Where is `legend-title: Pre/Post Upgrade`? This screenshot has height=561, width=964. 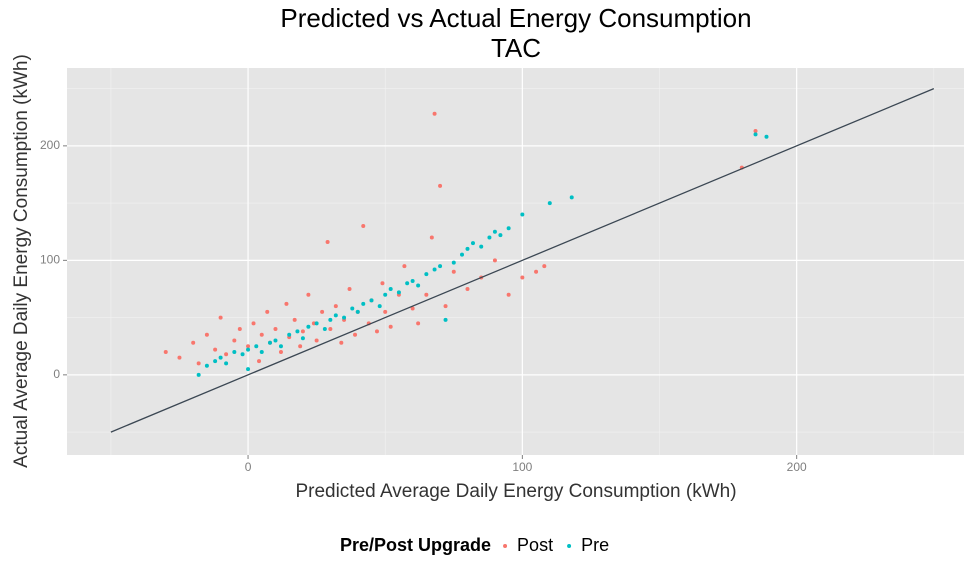 legend-title: Pre/Post Upgrade is located at coordinates (415, 545).